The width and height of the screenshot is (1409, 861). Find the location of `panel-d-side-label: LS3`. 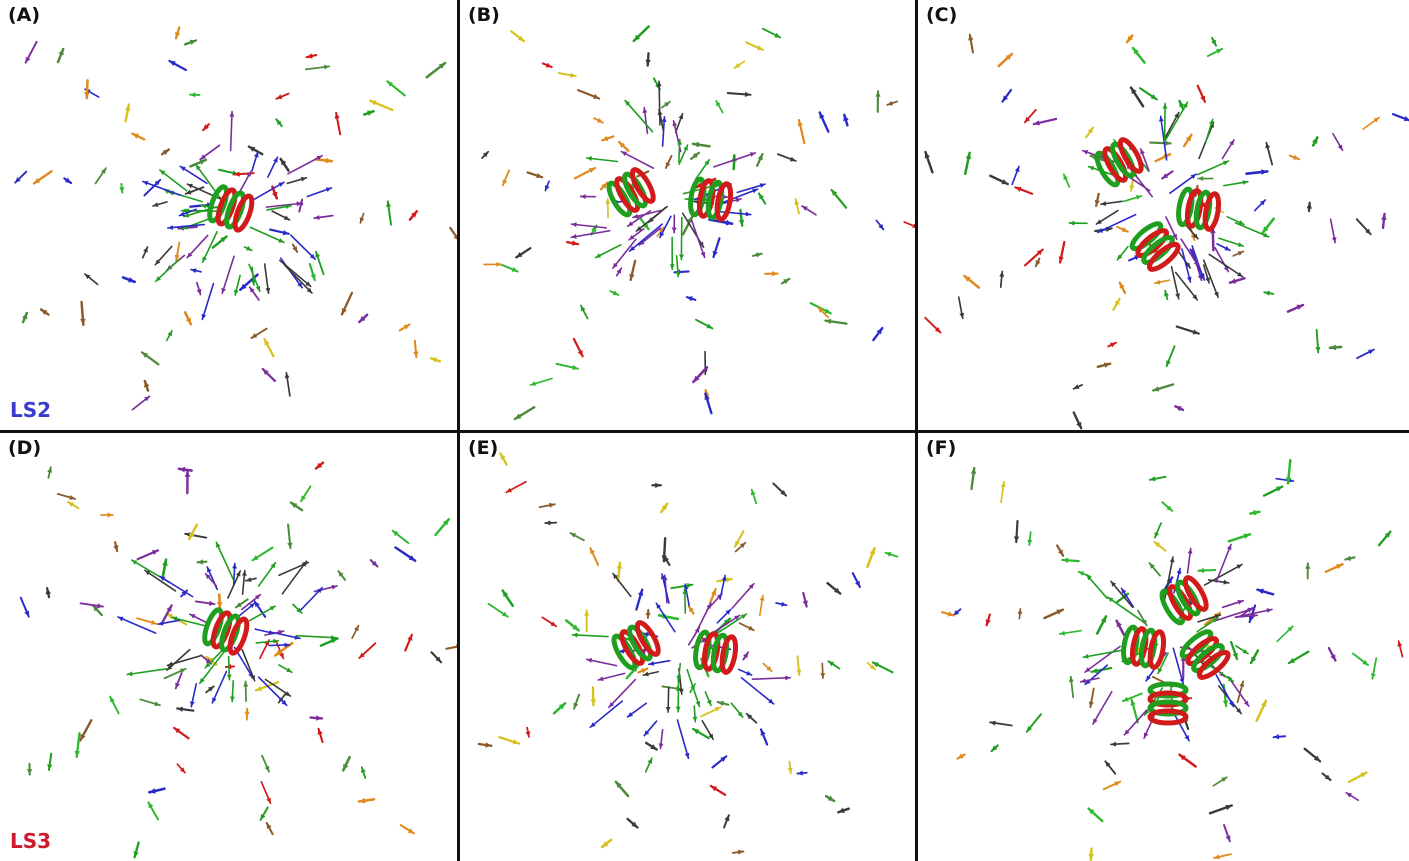

panel-d-side-label: LS3 is located at coordinates (31, 841).